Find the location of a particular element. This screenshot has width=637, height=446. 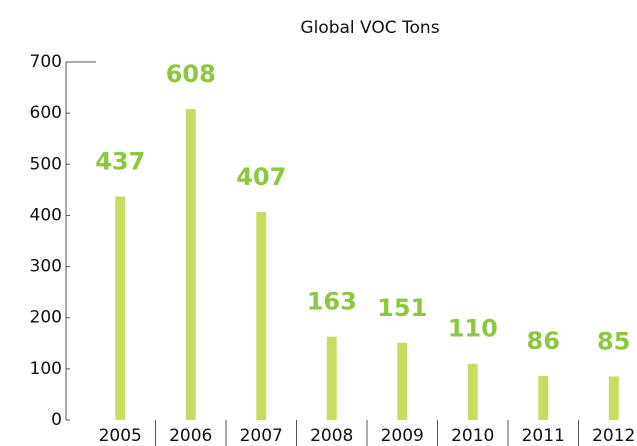

x-tick-label: 2010 is located at coordinates (472, 436).